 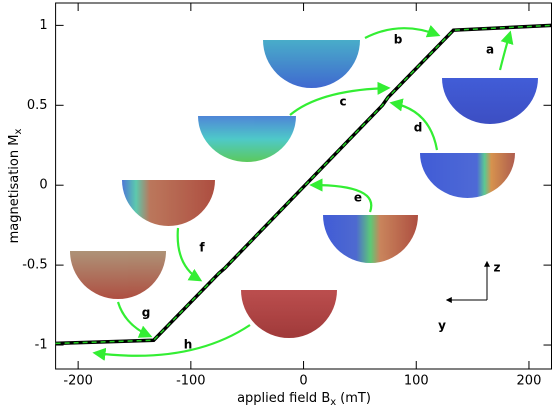 What do you see at coordinates (442, 326) in the screenshot?
I see `axis-indicator: y` at bounding box center [442, 326].